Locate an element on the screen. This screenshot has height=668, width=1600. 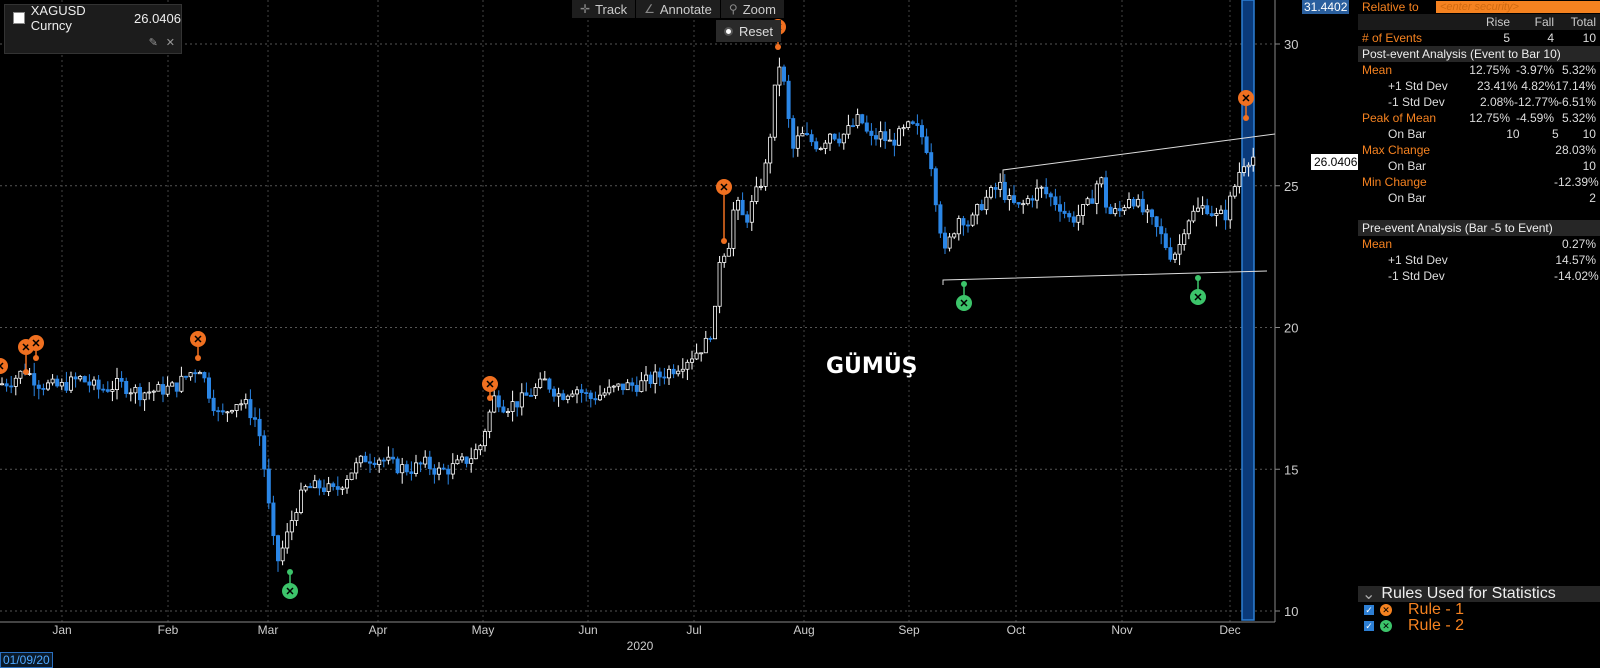
events-row: # of Events 5 4 10 is located at coordinates (1479, 38).